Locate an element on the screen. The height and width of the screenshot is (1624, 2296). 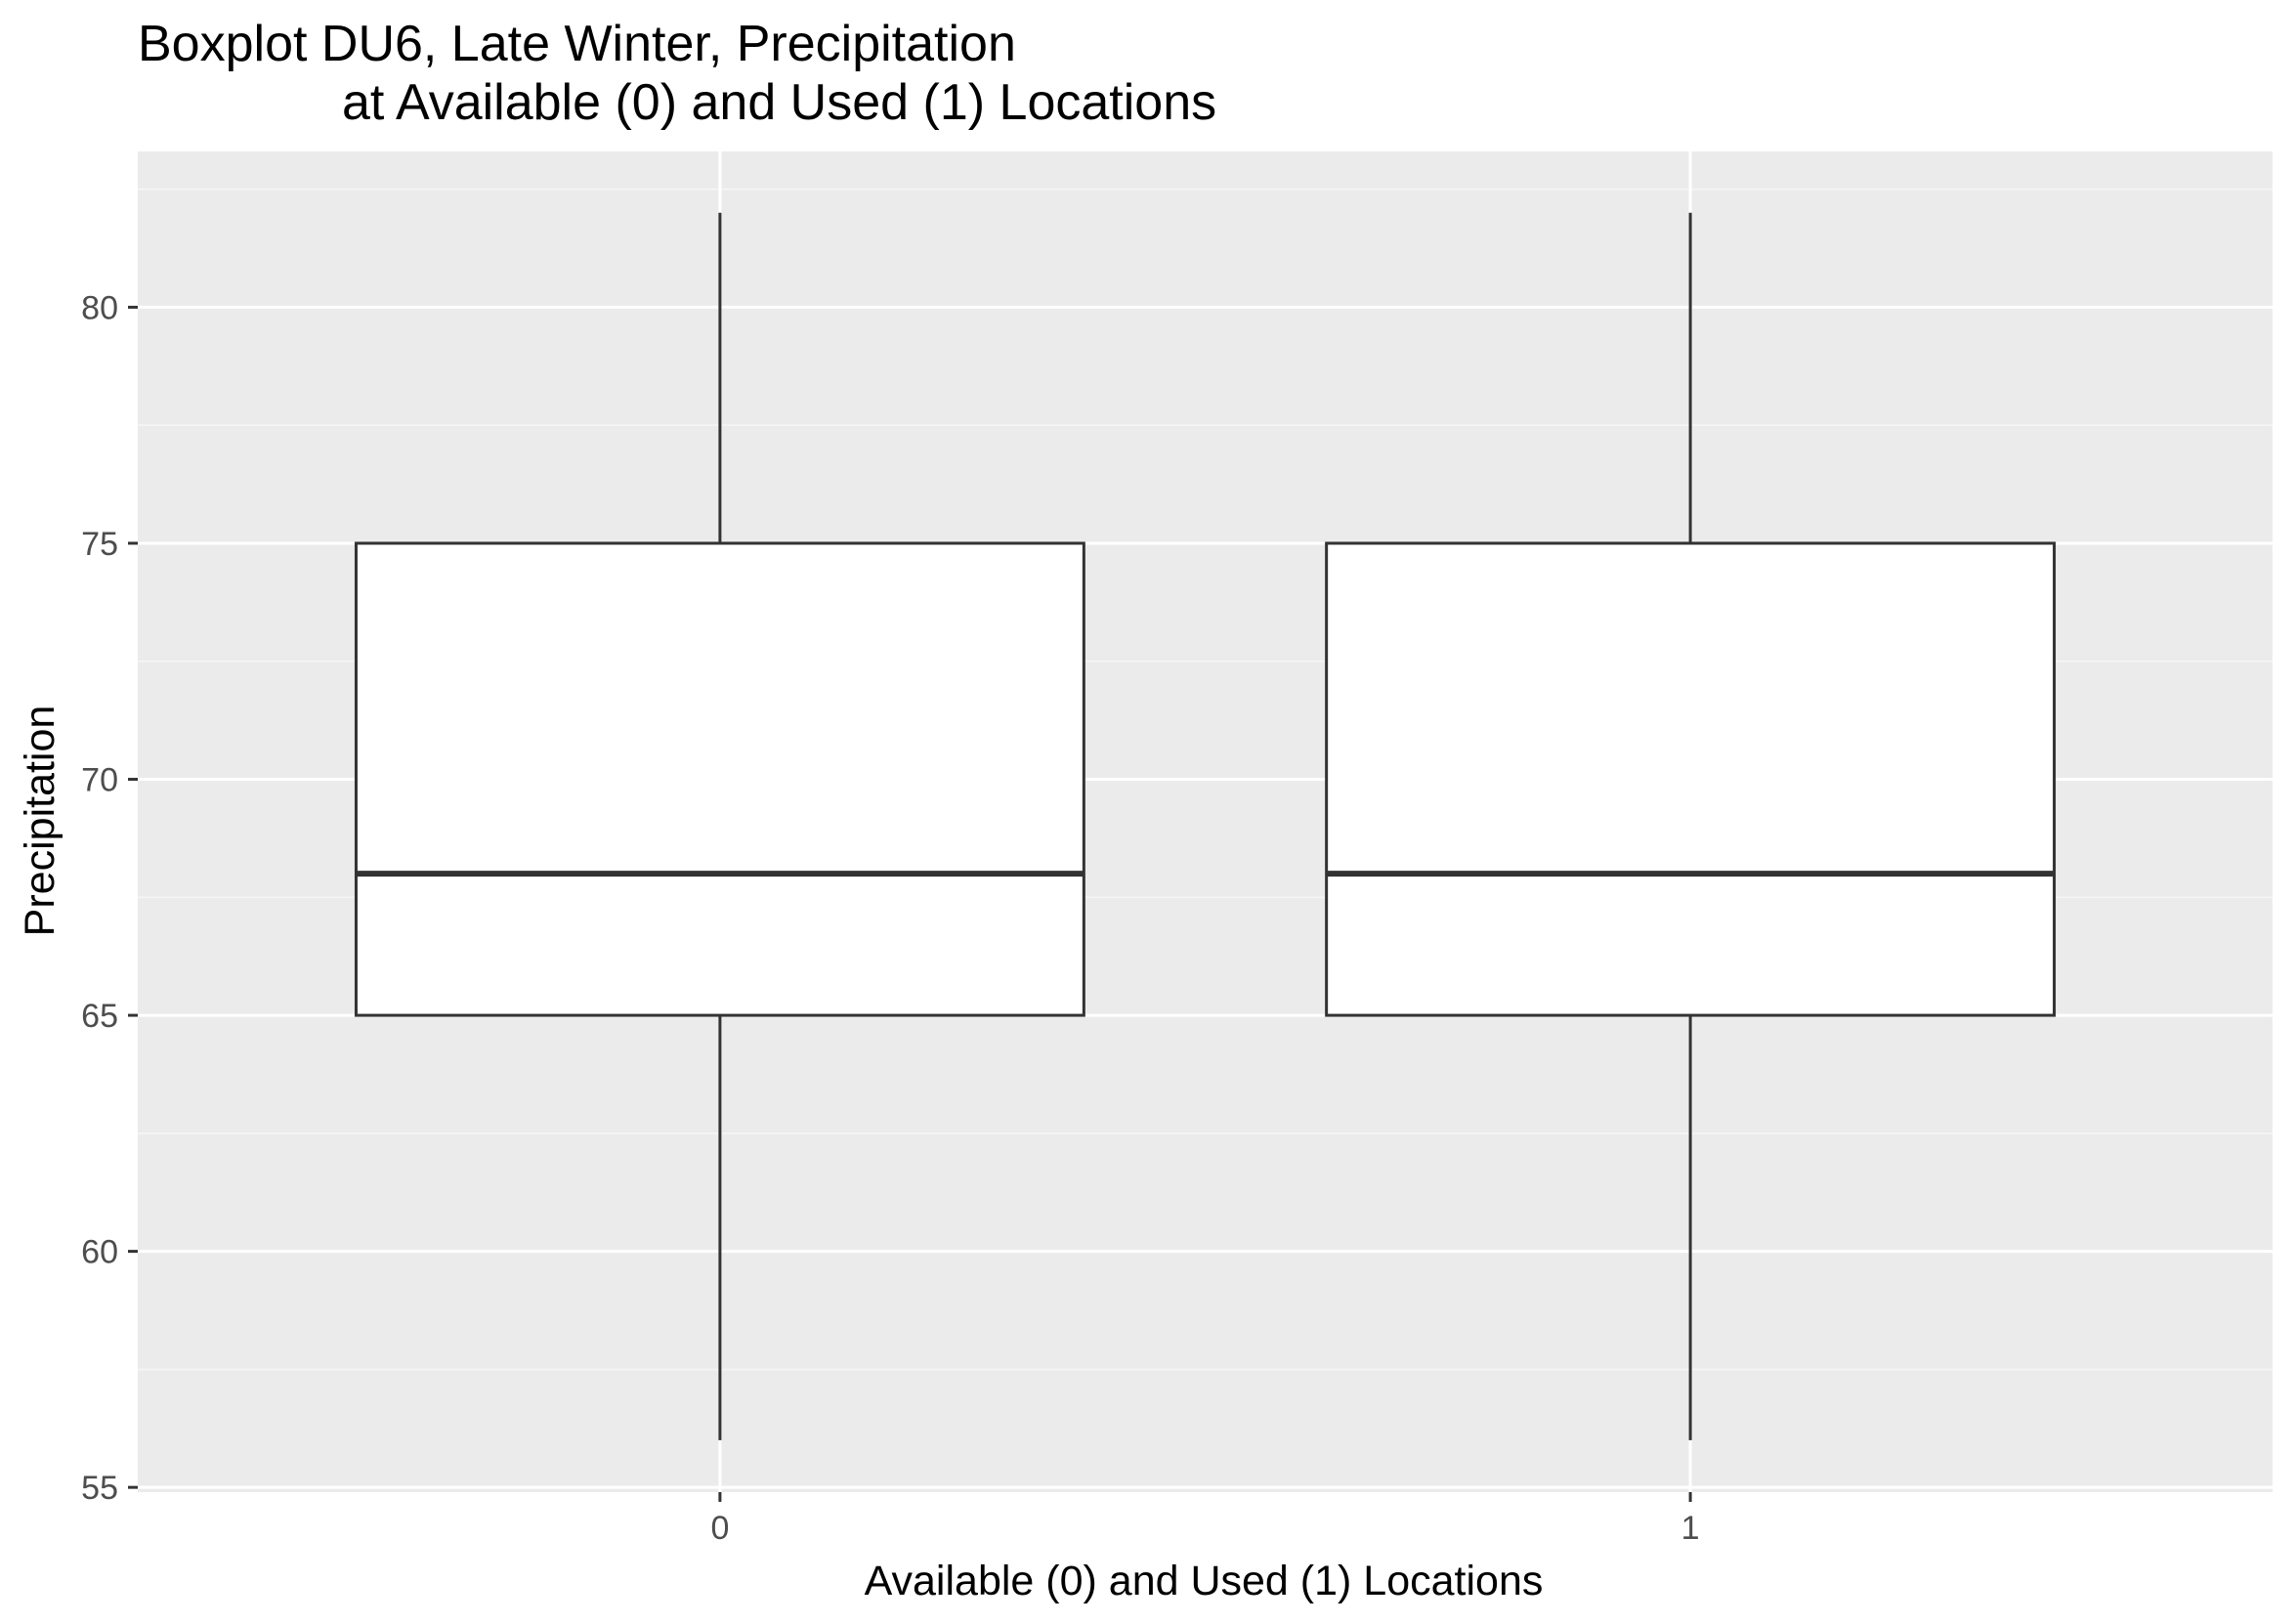
x-tick-label: 0 is located at coordinates (719, 1529).